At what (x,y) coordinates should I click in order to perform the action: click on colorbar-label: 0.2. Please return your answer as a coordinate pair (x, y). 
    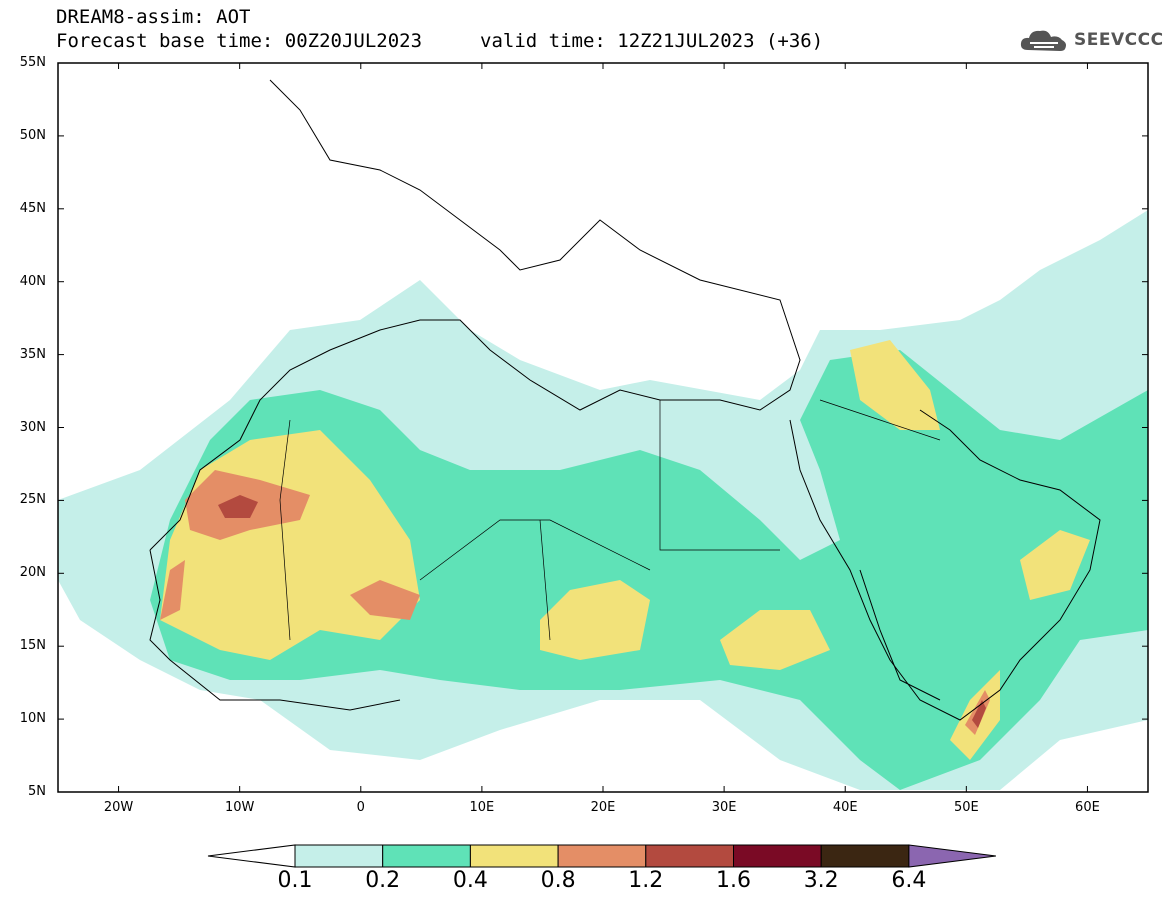
    Looking at the image, I should click on (383, 880).